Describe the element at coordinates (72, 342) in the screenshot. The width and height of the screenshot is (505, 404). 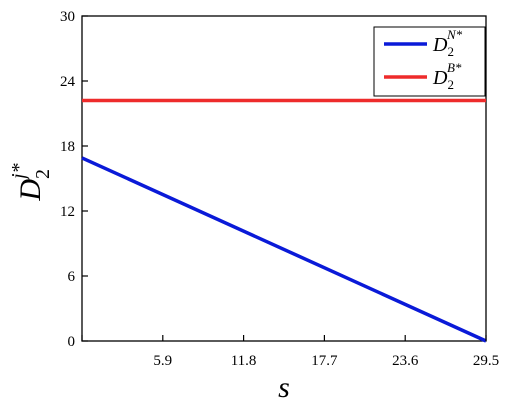
I see `y-tick-label: 0` at that location.